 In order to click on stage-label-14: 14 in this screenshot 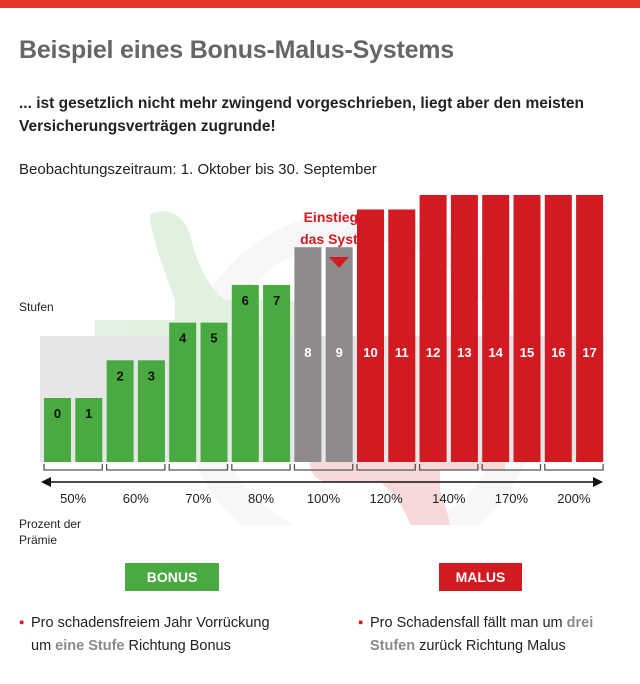, I will do `click(495, 352)`.